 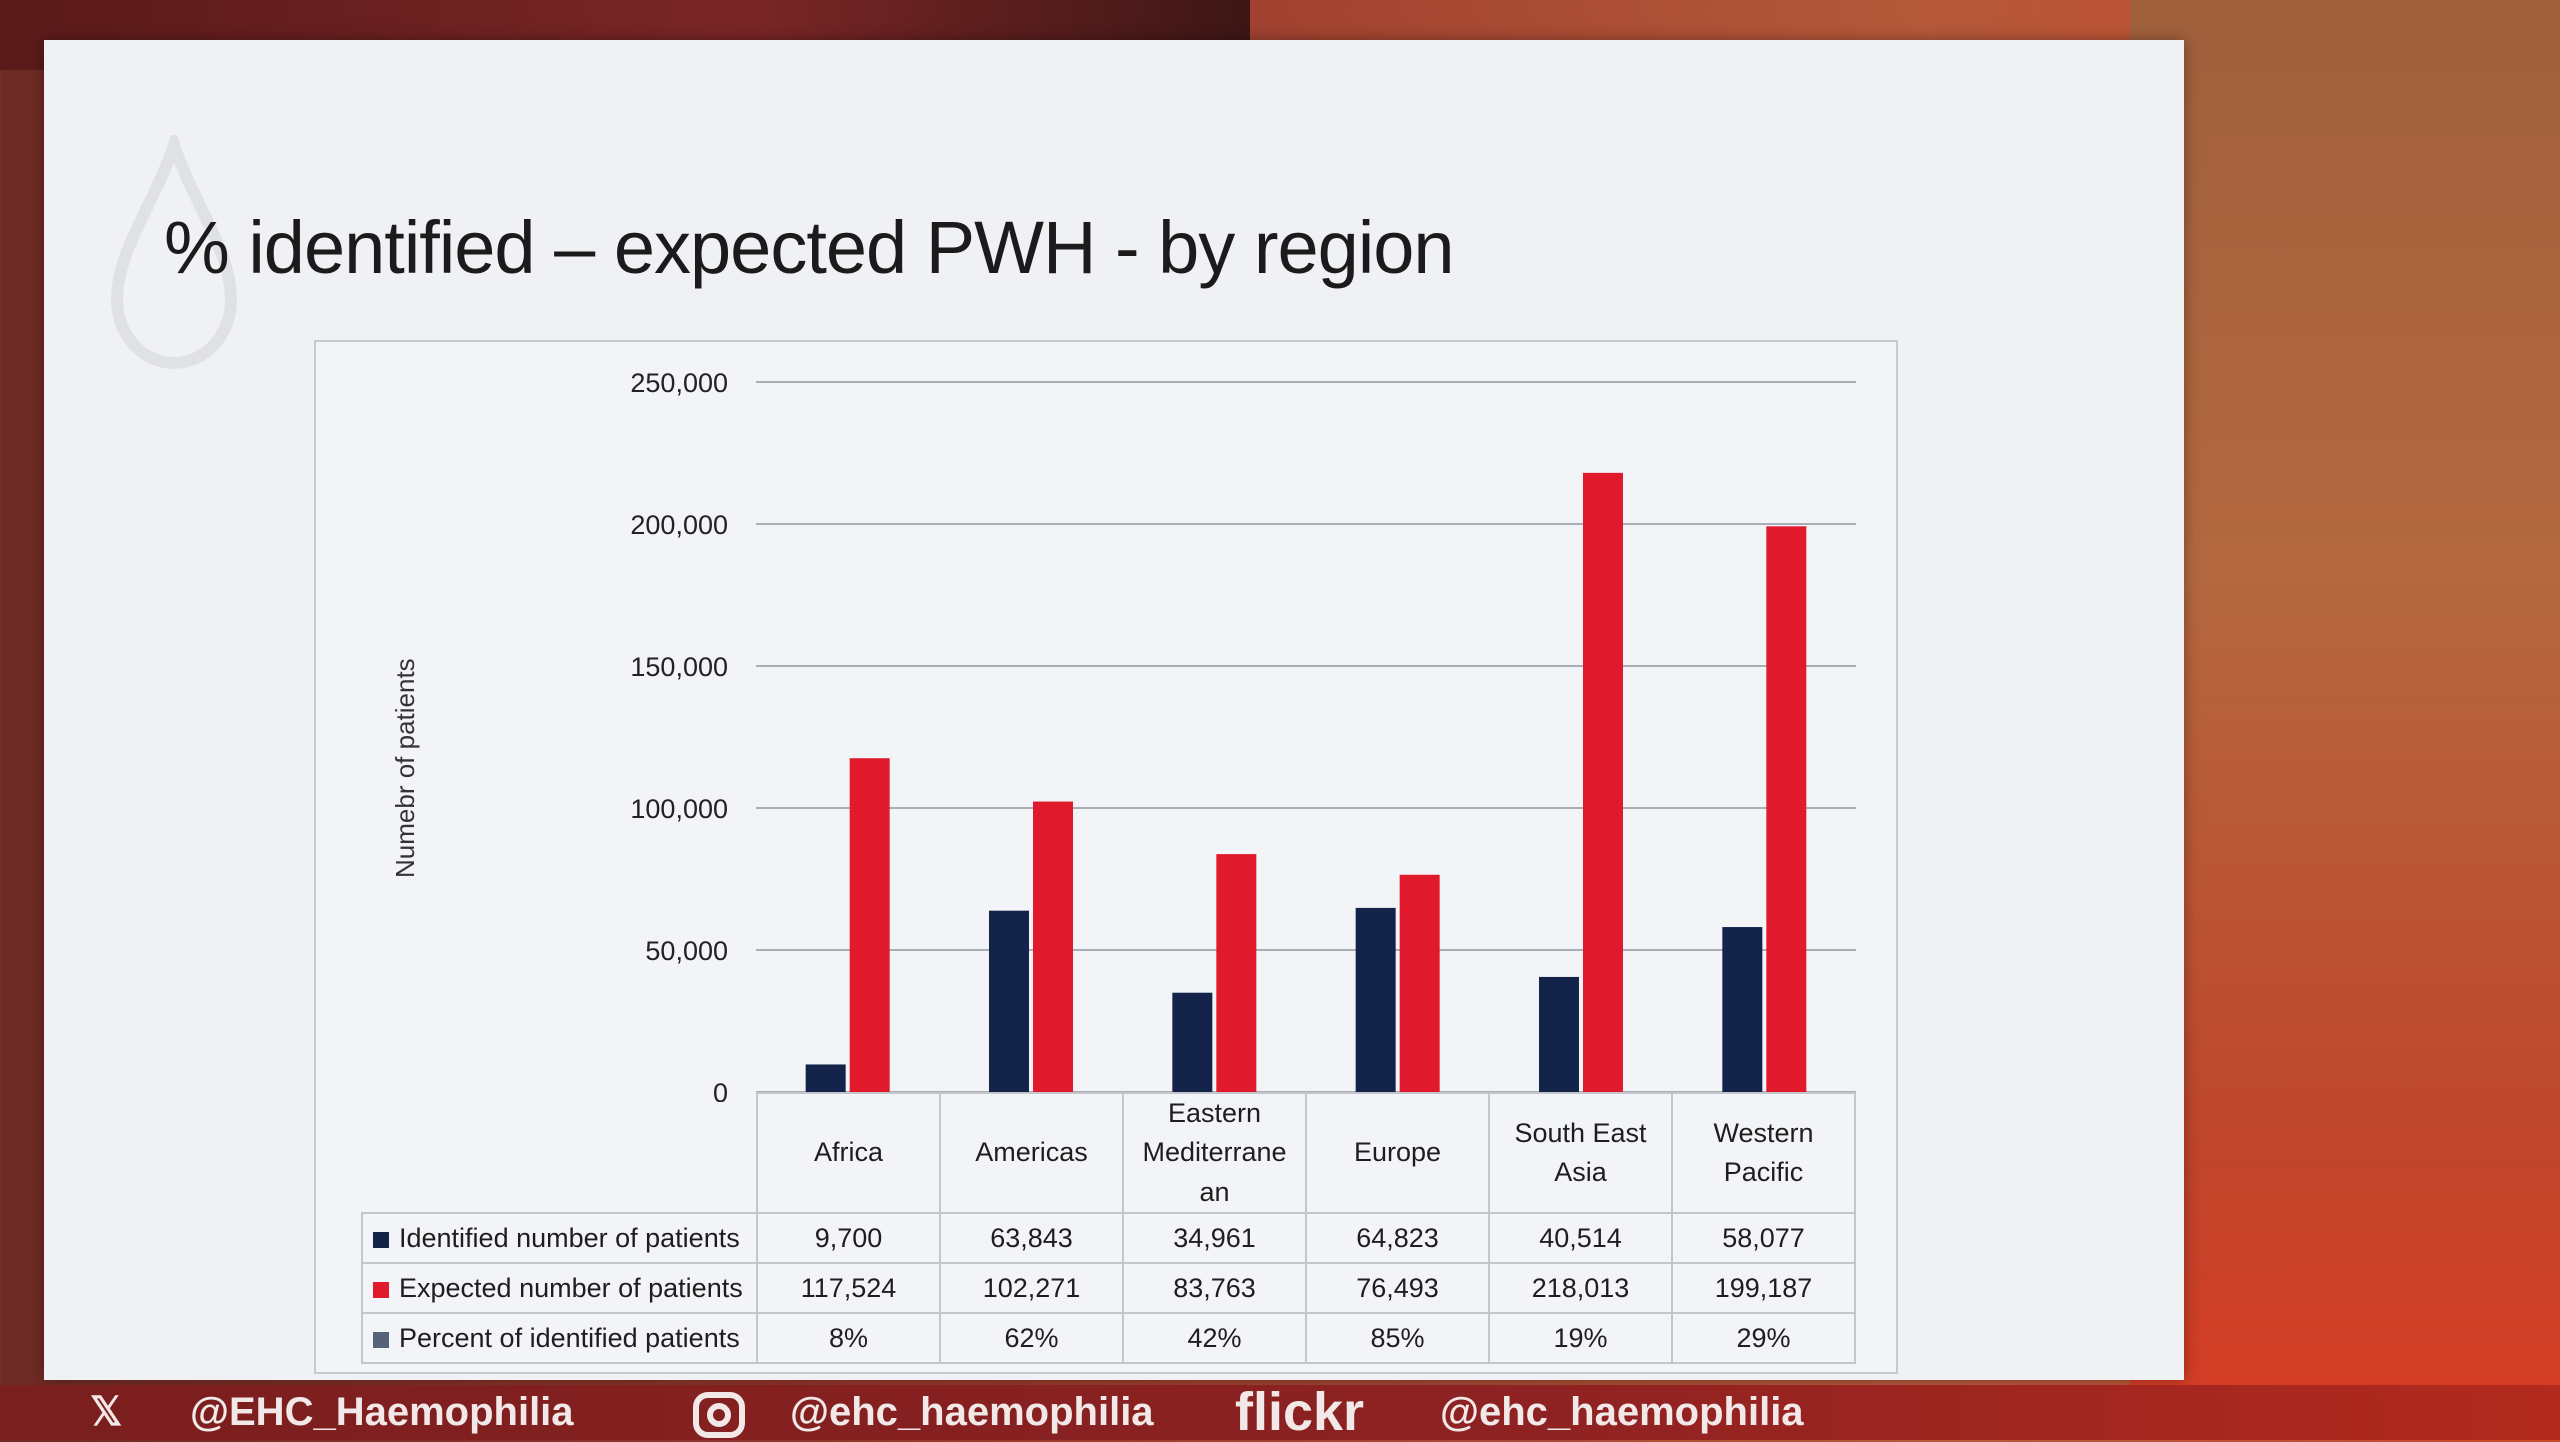 What do you see at coordinates (720, 1090) in the screenshot?
I see `y-tick-label: 0` at bounding box center [720, 1090].